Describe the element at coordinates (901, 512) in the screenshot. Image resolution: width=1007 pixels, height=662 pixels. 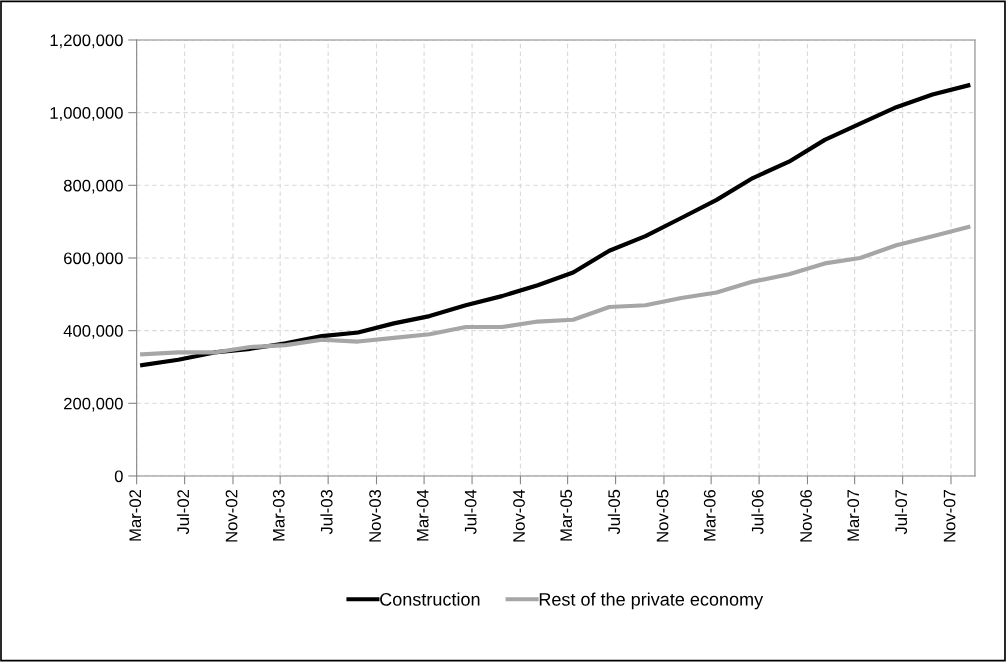
I see `x-tick-label: Jul-07` at that location.